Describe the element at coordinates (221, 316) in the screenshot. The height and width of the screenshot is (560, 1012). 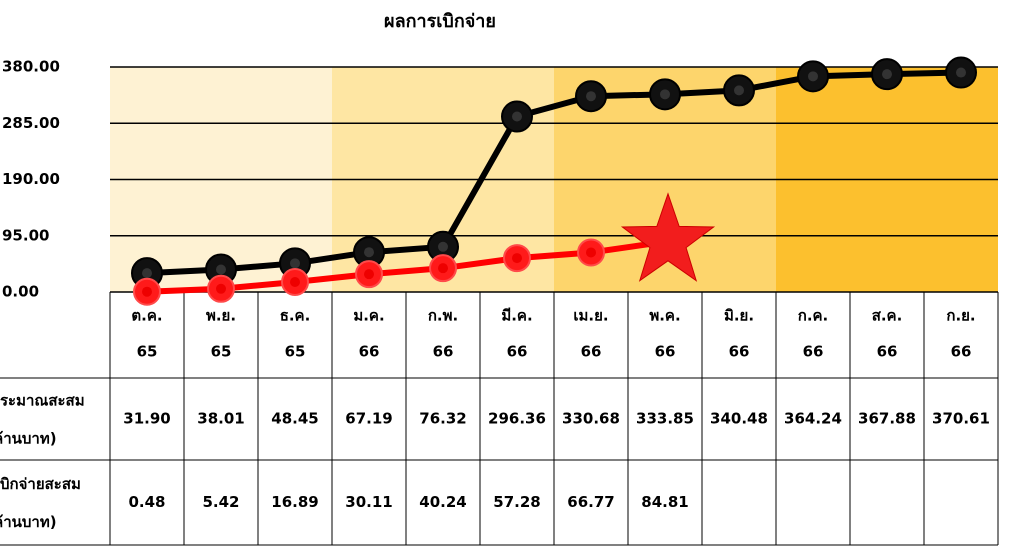
I see `x-tick-label: พ.ย.` at that location.